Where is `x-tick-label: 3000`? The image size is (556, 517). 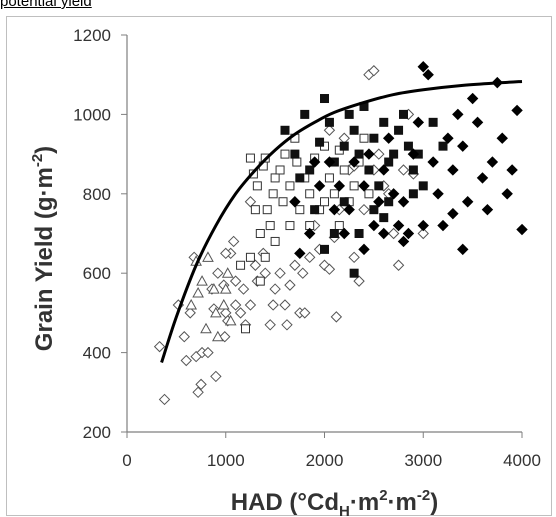
x-tick-label: 3000 is located at coordinates (423, 460).